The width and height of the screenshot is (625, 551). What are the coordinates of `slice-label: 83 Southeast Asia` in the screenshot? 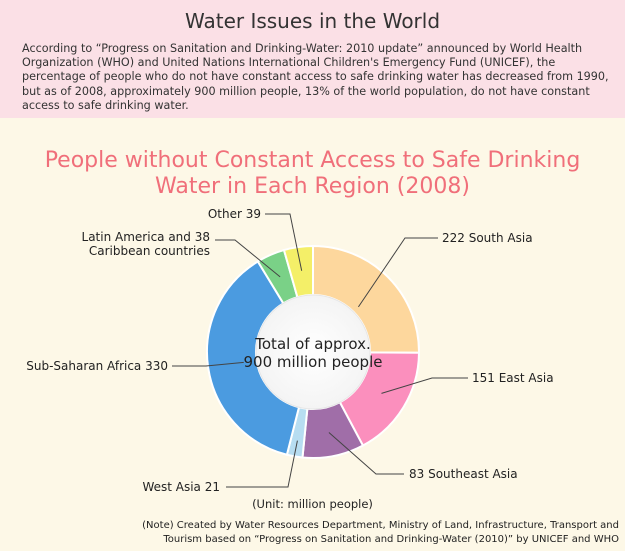 It's located at (463, 474).